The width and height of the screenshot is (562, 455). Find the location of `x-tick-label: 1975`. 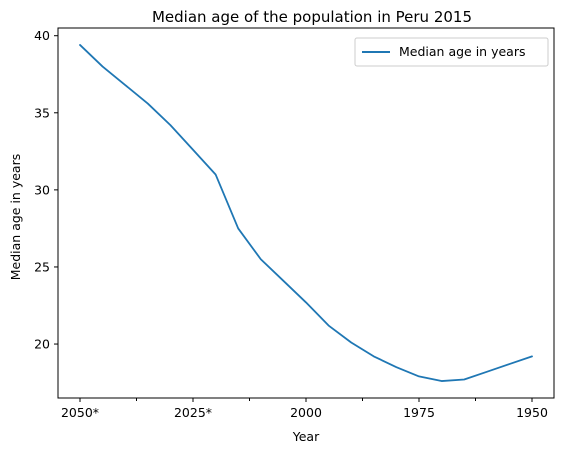

x-tick-label: 1975 is located at coordinates (419, 412).